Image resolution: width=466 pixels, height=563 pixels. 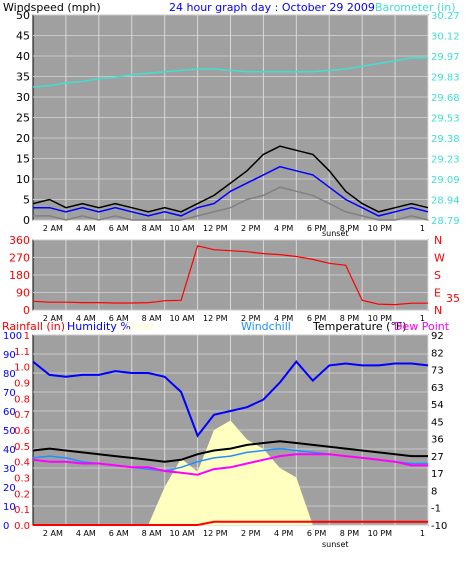 I want to click on wind-panel-x-tick-label: 2 AM, so click(x=53, y=228).